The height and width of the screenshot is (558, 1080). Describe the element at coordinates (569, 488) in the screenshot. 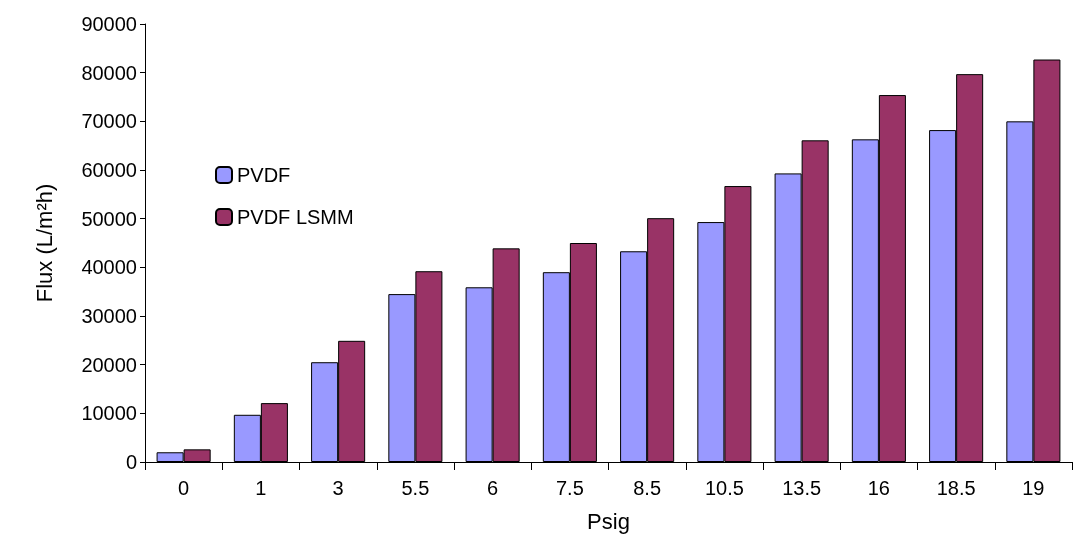

I see `x-tick-label: 7.5` at that location.